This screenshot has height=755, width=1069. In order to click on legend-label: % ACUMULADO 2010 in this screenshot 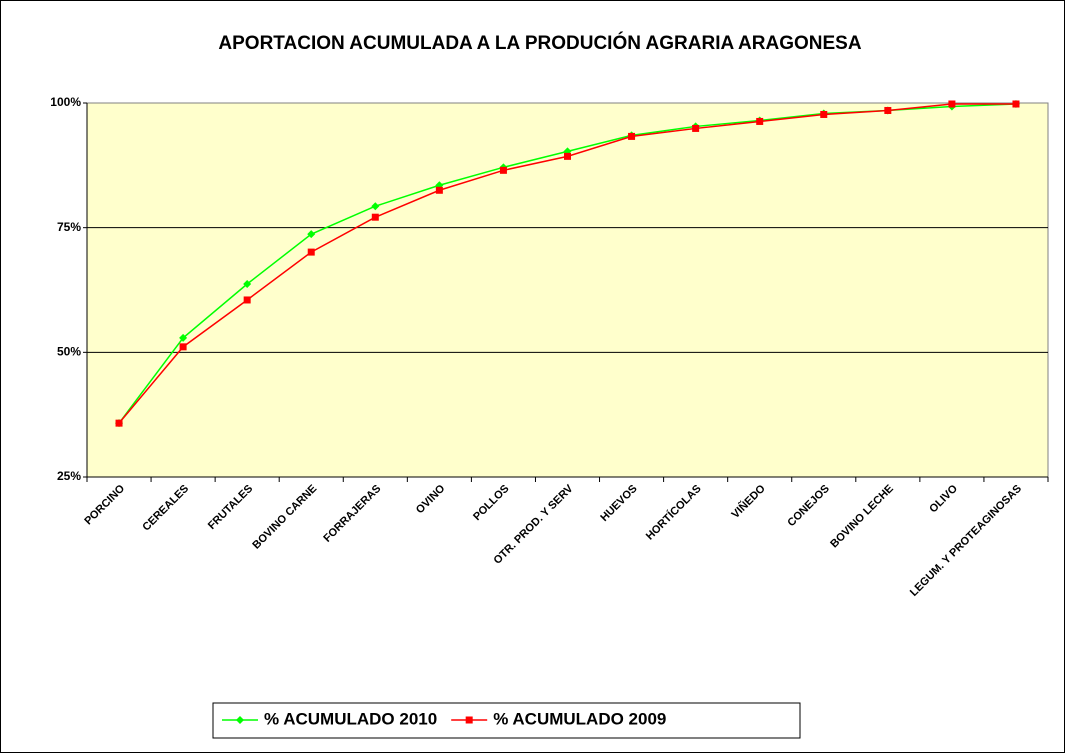, I will do `click(350, 718)`.